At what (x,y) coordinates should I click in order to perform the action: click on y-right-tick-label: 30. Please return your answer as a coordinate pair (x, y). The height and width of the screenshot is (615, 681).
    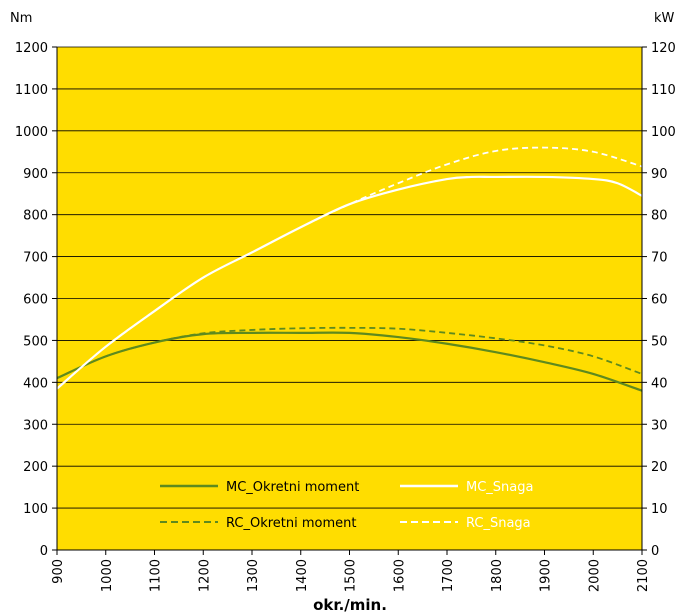
    Looking at the image, I should click on (659, 425).